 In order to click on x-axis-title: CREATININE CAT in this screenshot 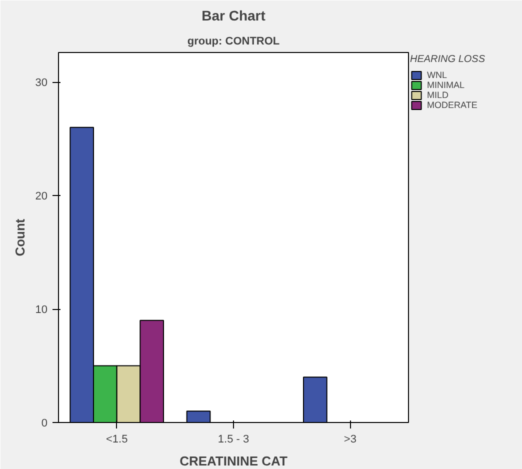, I will do `click(234, 461)`.